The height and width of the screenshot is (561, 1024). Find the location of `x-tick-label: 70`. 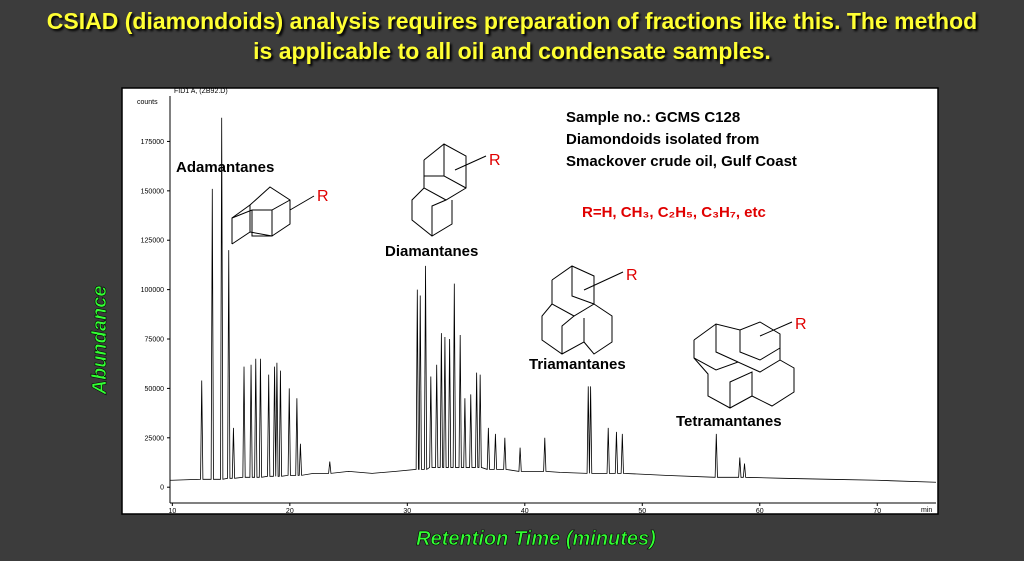

x-tick-label: 70 is located at coordinates (877, 511).